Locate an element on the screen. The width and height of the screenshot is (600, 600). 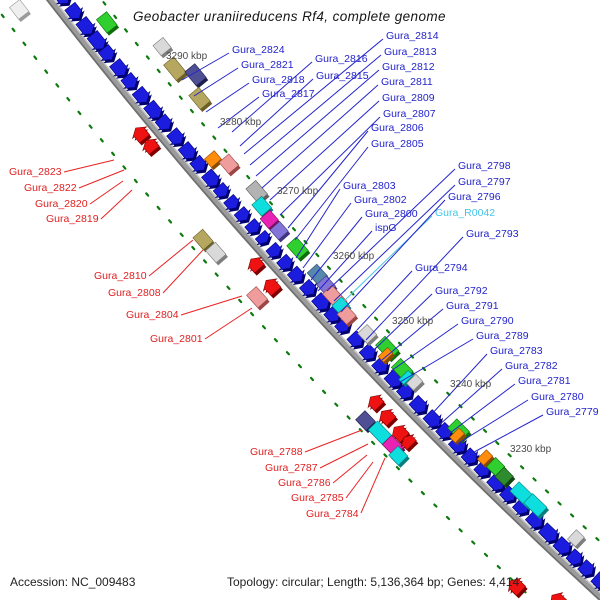
gene-label-Gura_2794: Gura_2794 is located at coordinates (441, 268).